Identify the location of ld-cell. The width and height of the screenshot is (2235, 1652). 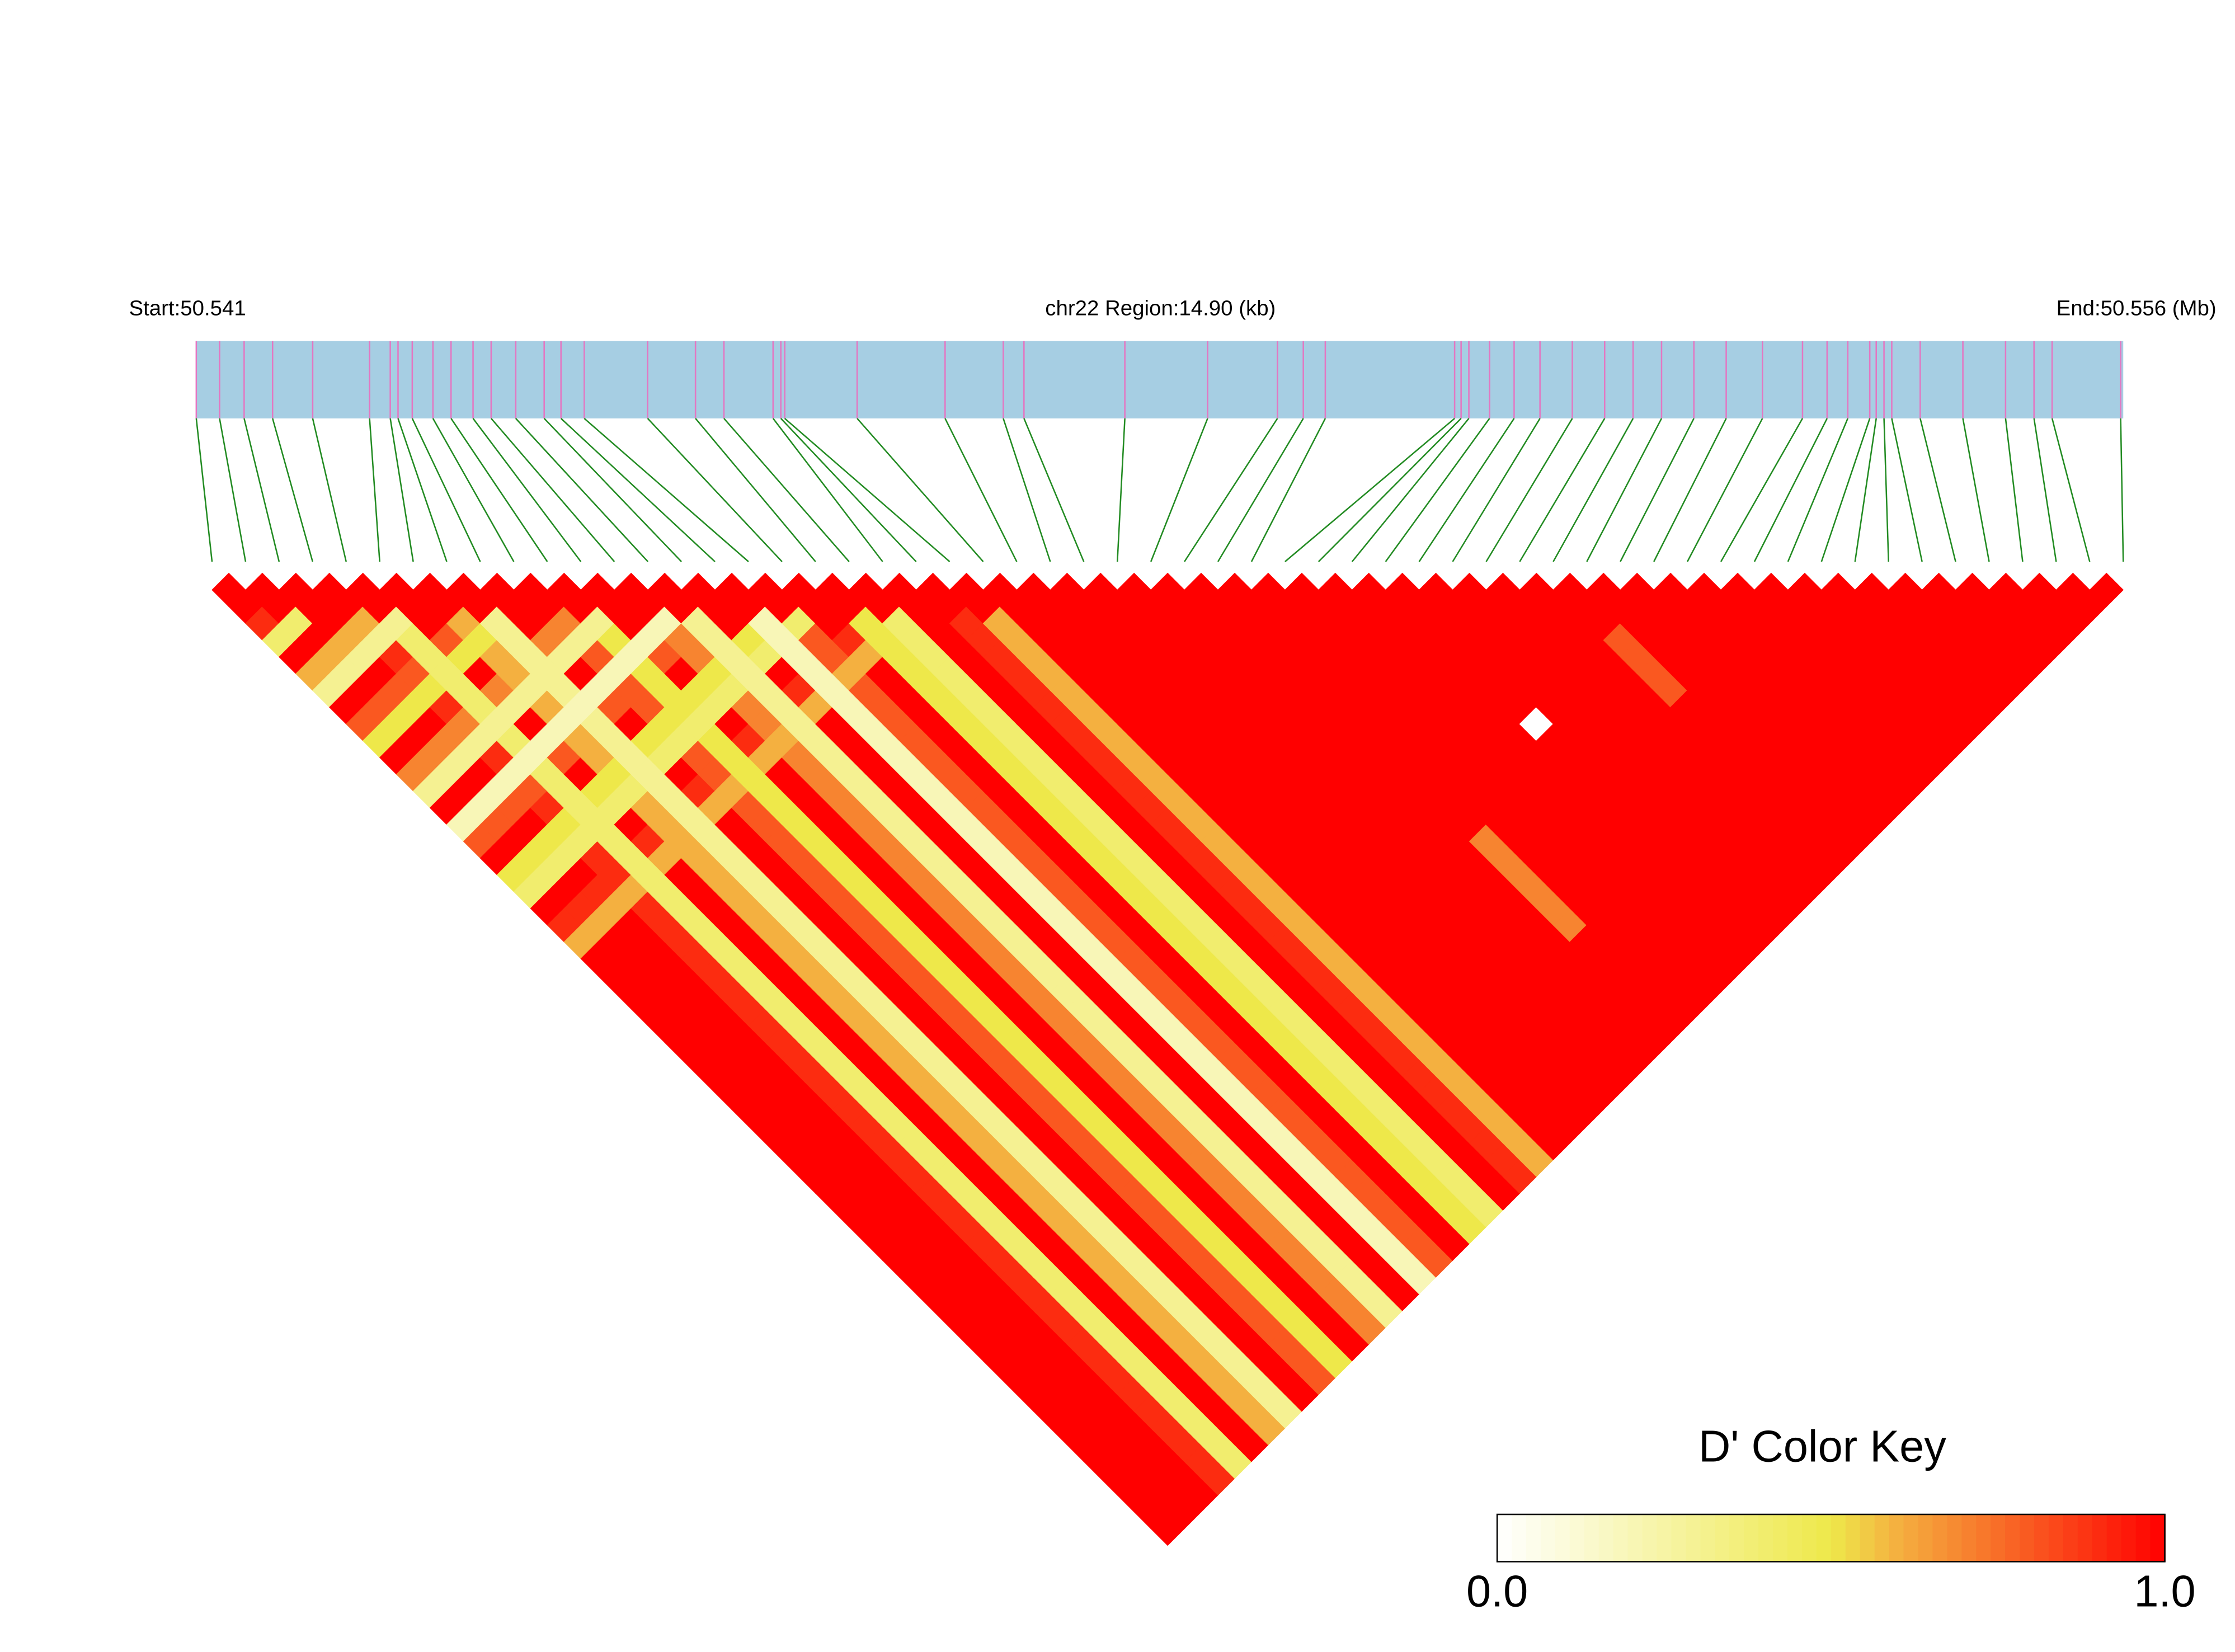
(2106, 590).